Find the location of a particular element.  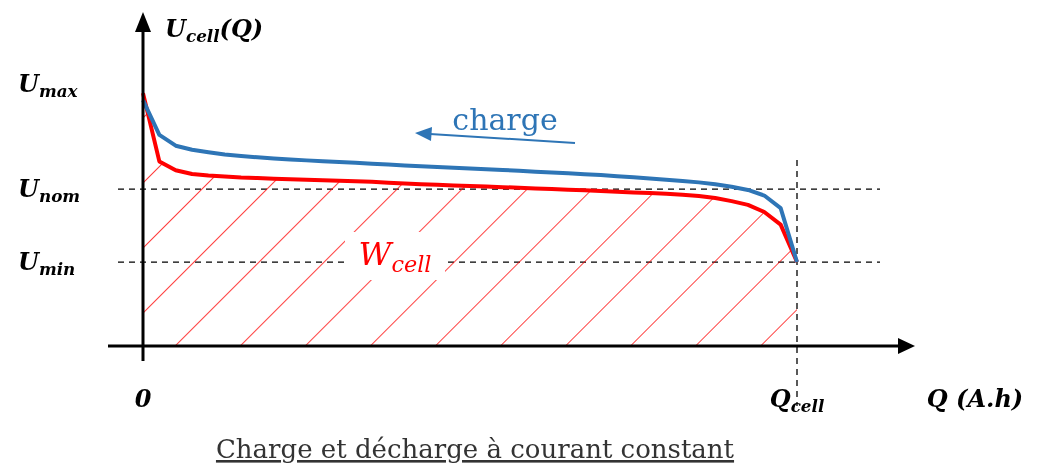

annotation: W$_{cell}$ is located at coordinates (395, 256).